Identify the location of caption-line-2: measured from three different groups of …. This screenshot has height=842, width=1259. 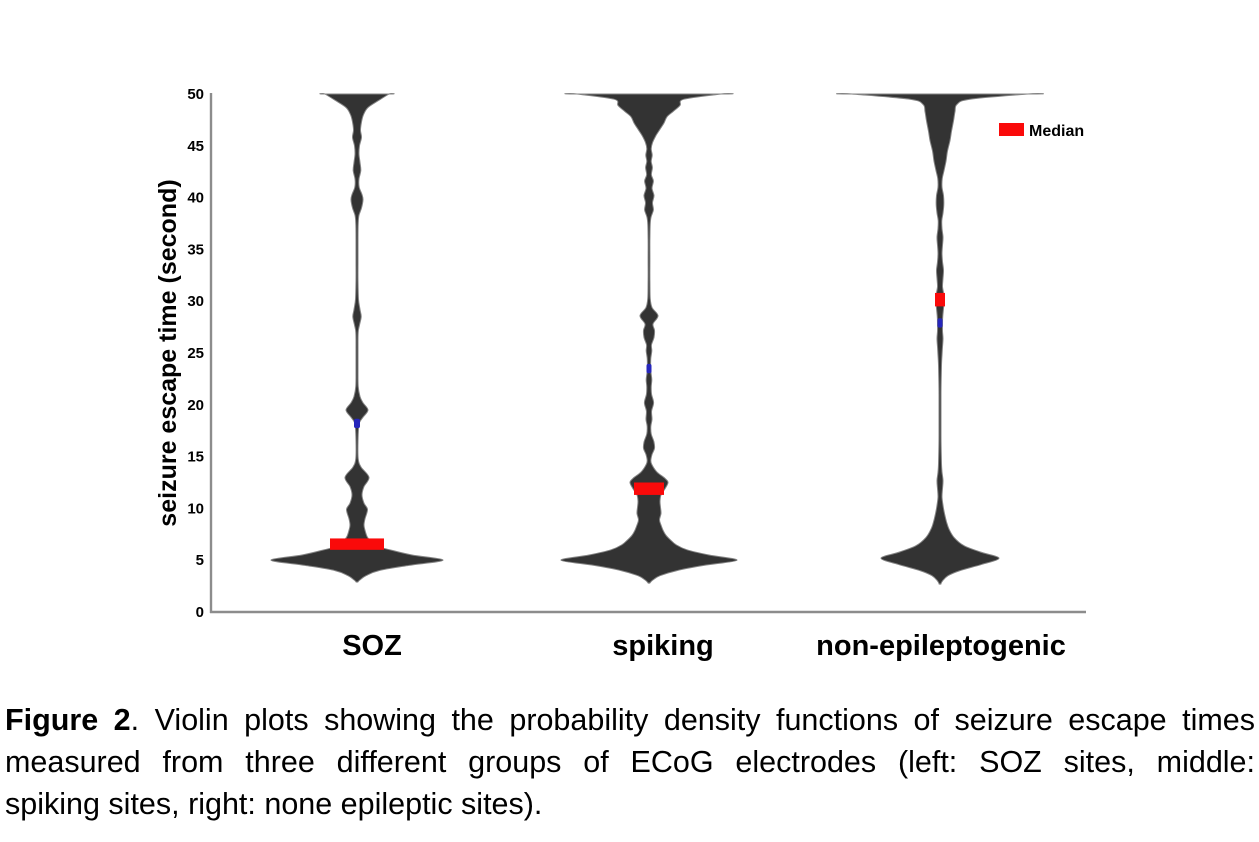
(630, 762).